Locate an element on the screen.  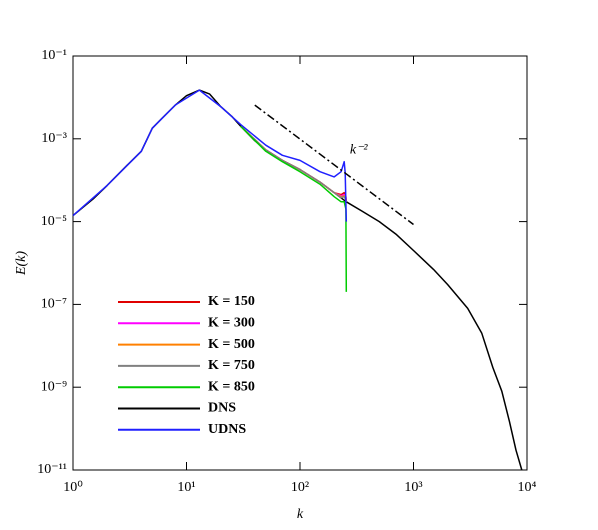
y-tick-label: 10⁻⁹ is located at coordinates (54, 386).